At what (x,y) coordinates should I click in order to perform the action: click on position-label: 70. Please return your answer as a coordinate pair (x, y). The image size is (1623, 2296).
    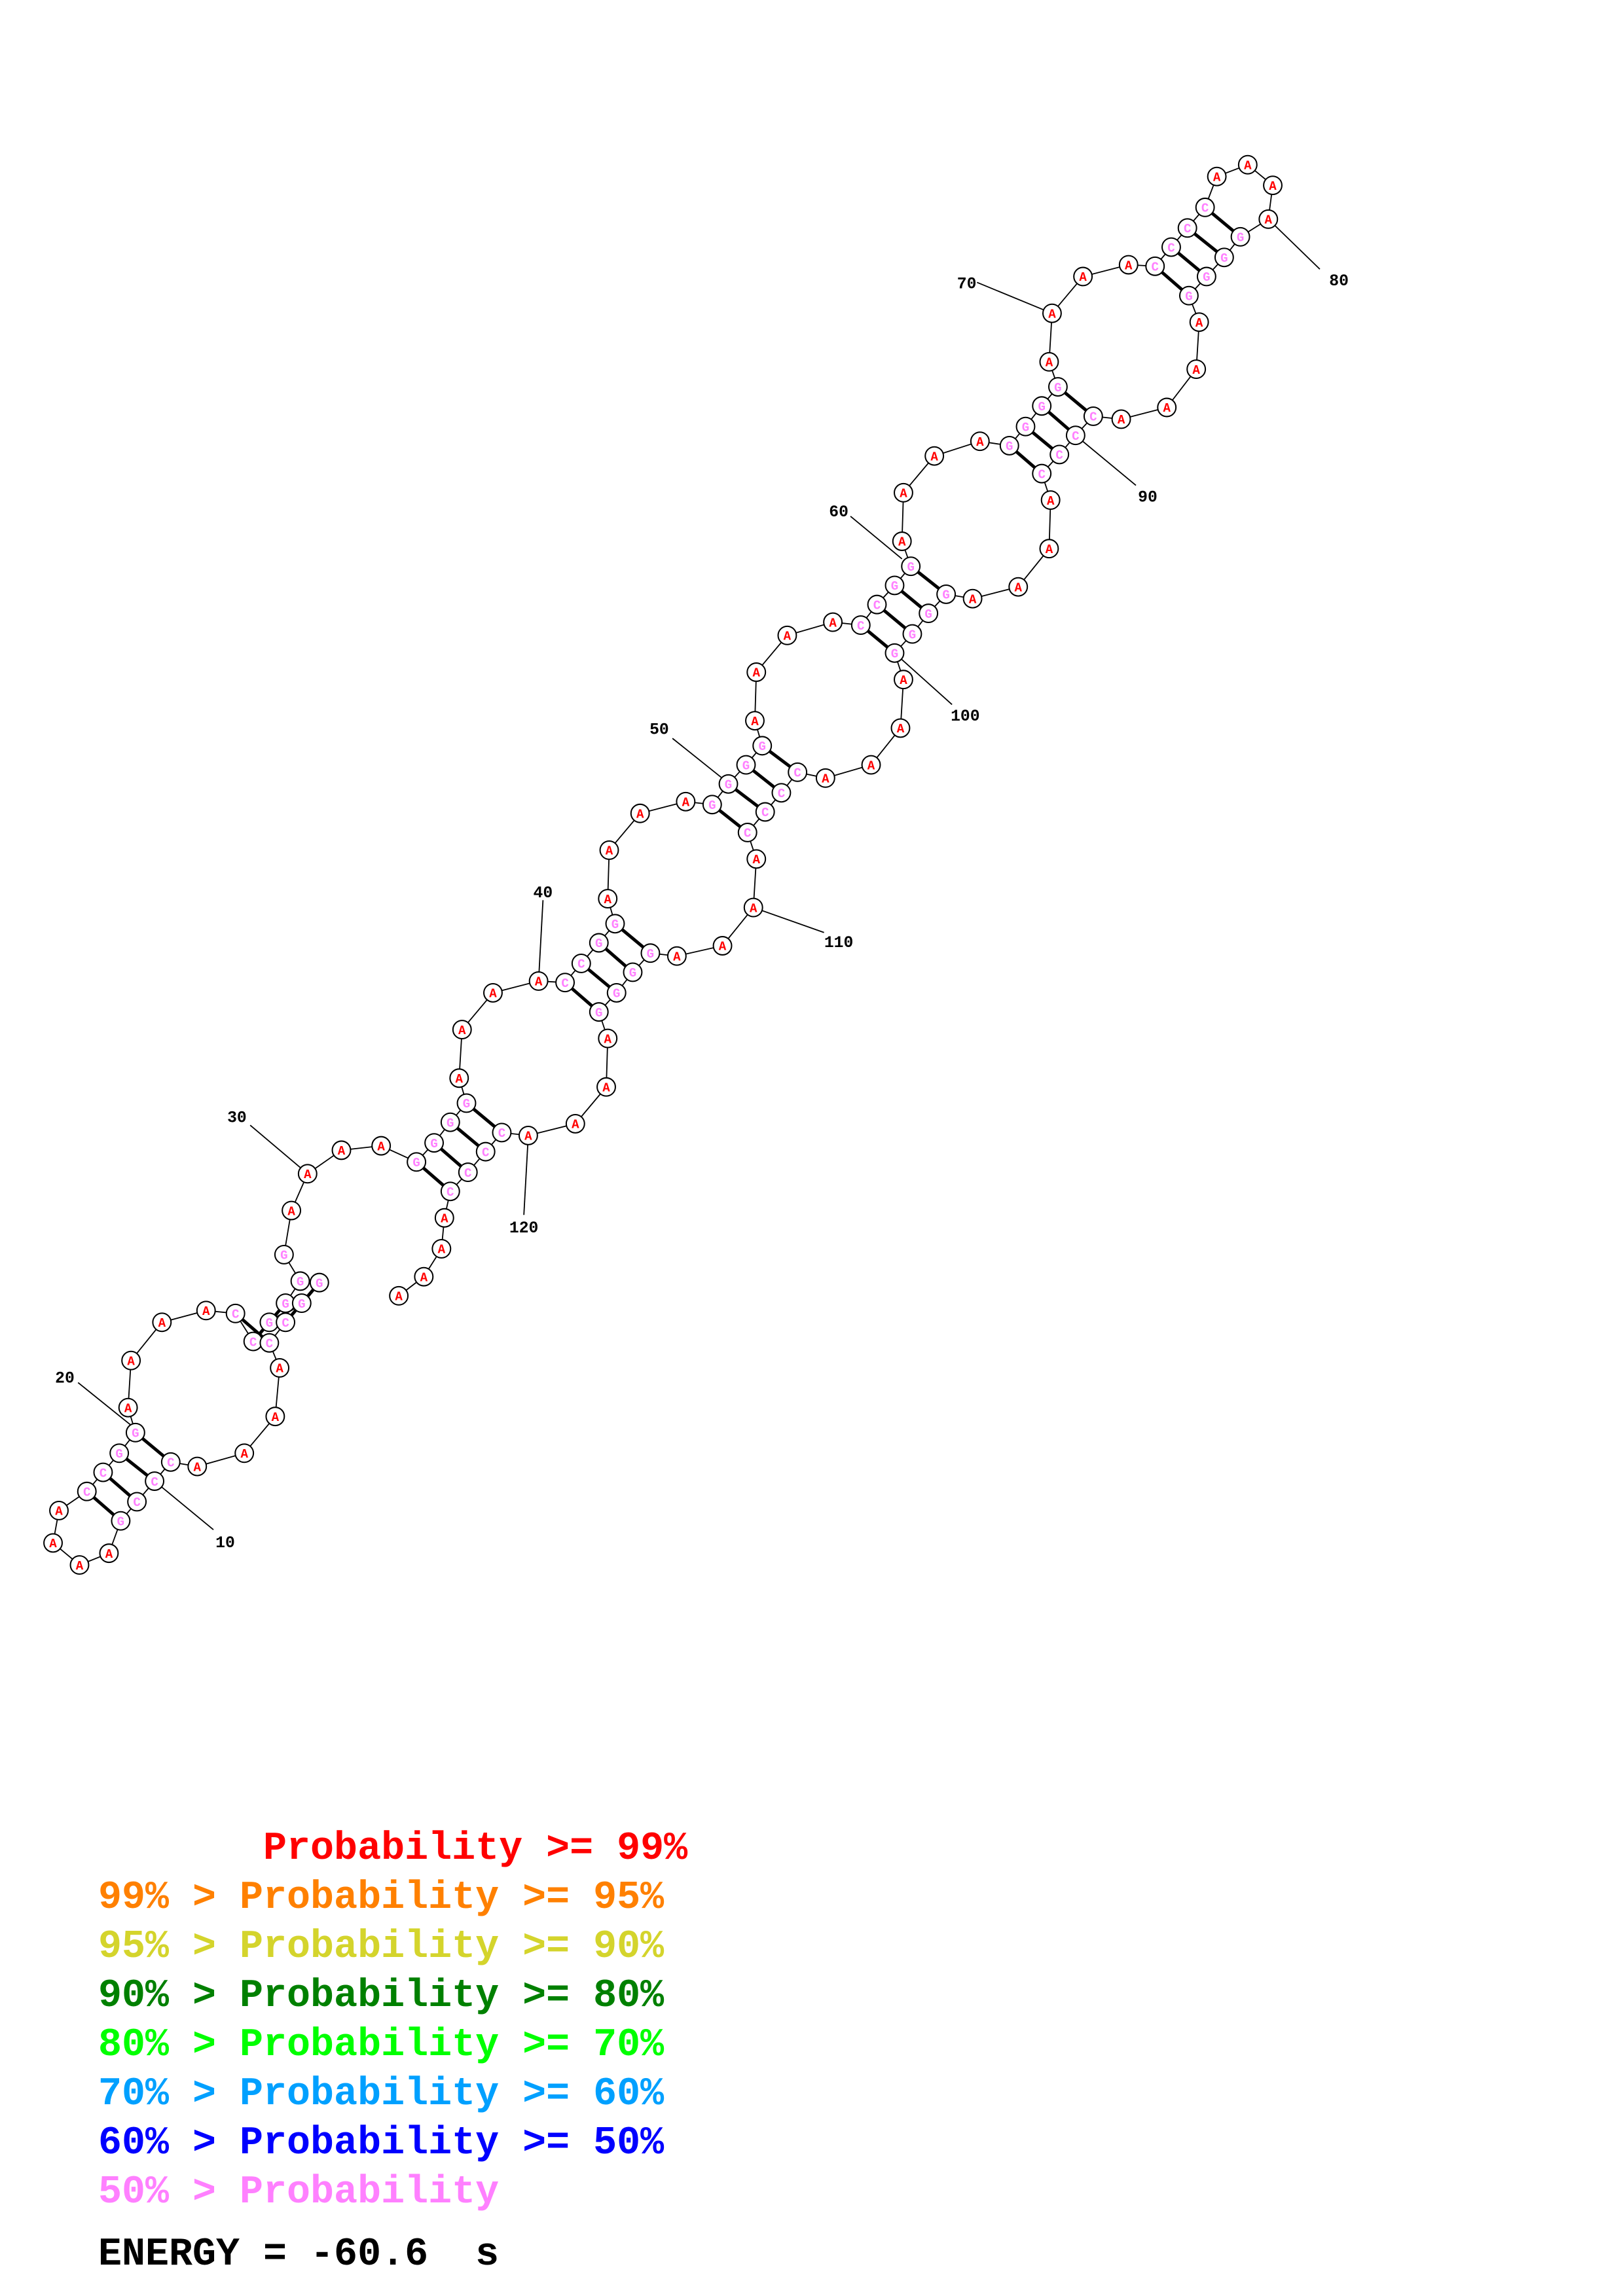
    Looking at the image, I should click on (967, 284).